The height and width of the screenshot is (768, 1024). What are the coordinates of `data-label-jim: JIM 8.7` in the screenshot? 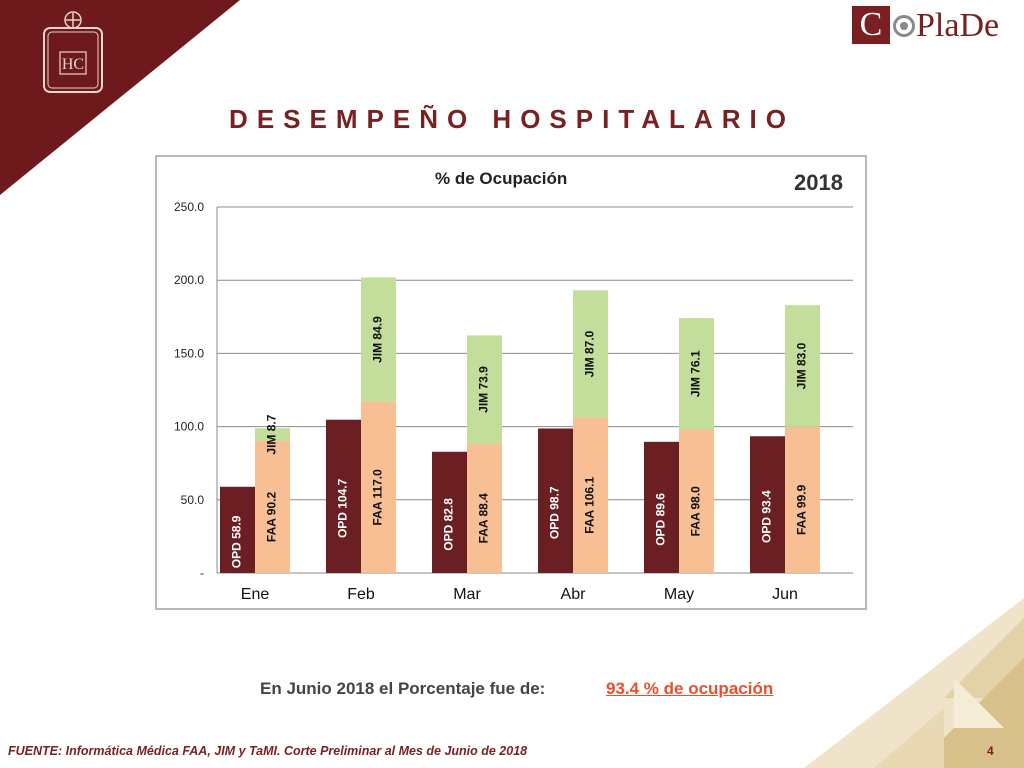 It's located at (272, 434).